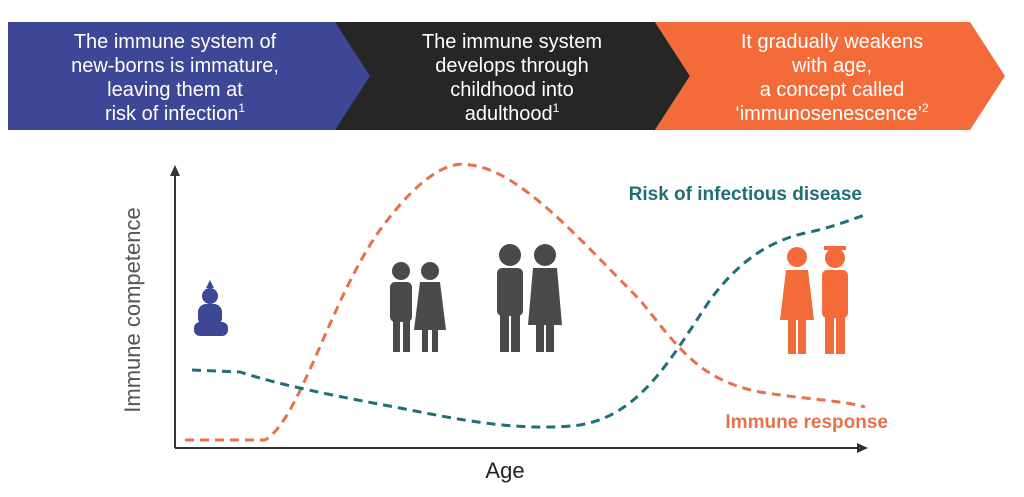 The height and width of the screenshot is (497, 1024). I want to click on baby-icon, so click(211, 308).